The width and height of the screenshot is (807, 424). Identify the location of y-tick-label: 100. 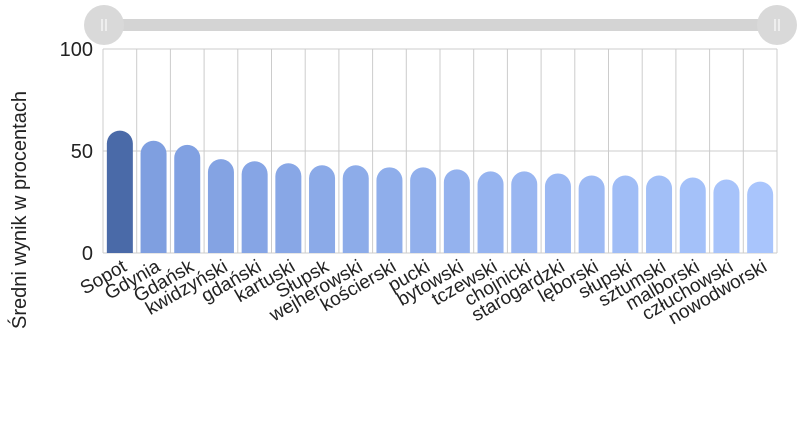
(76, 50).